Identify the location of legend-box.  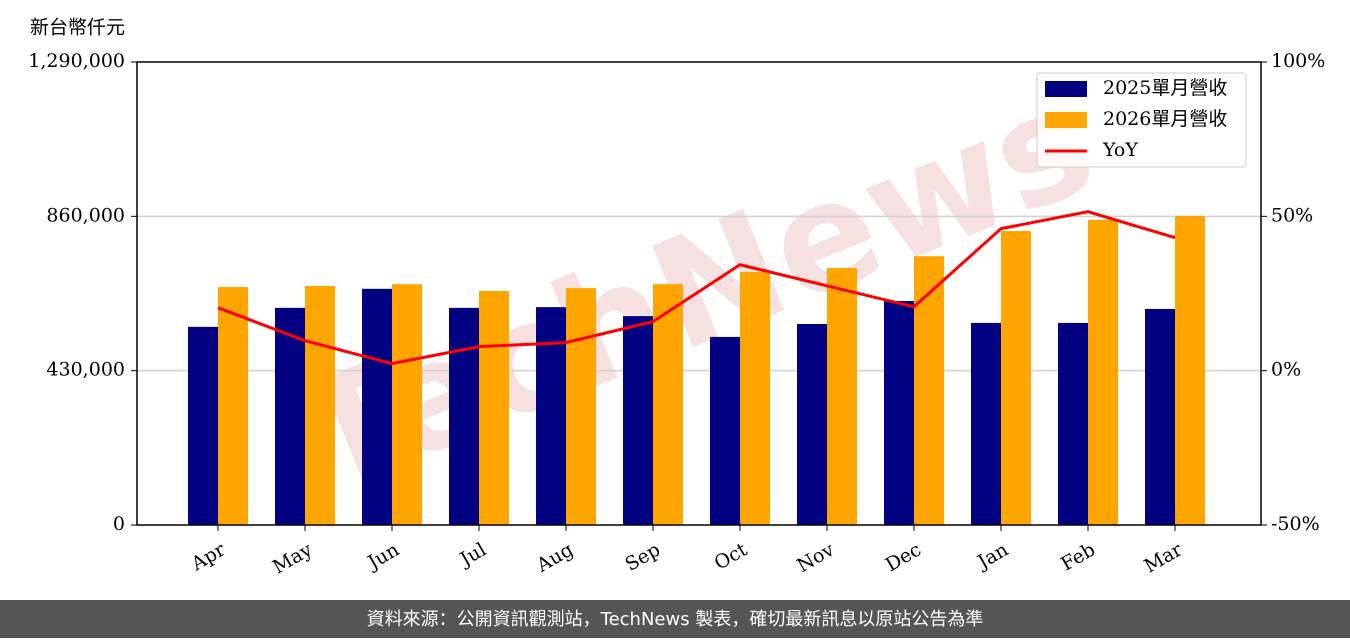
(1141, 120).